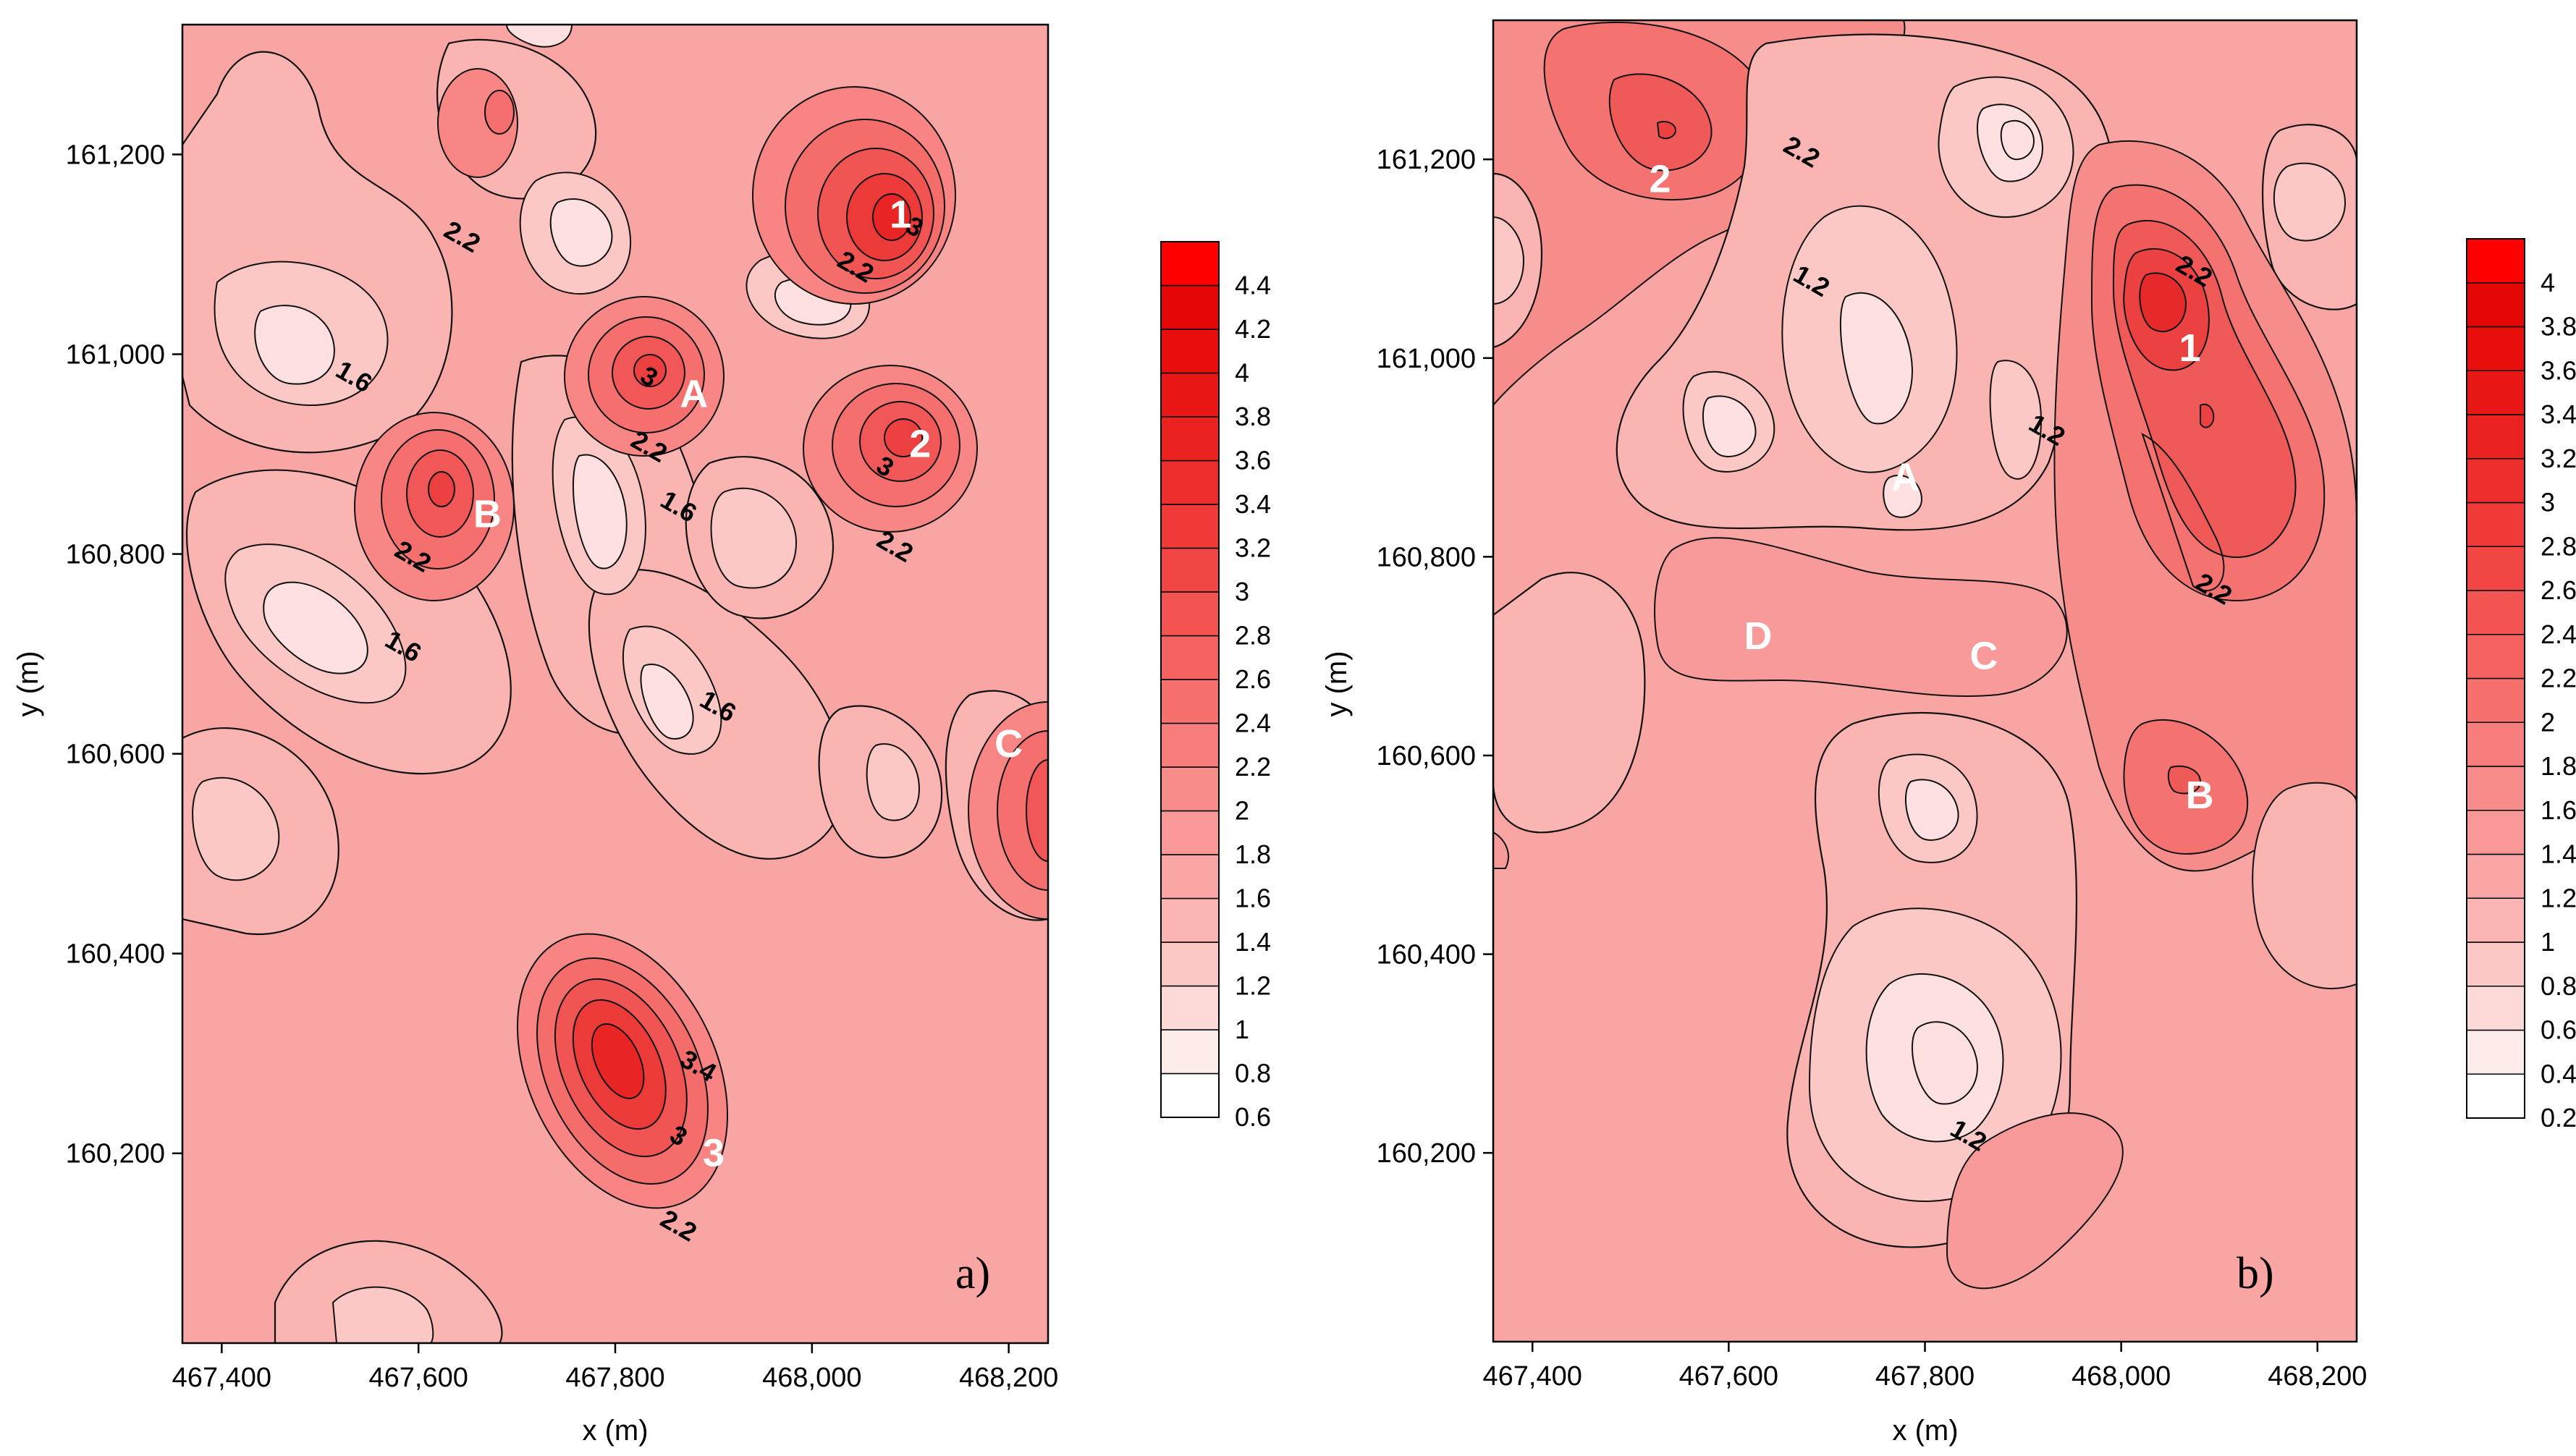  I want to click on colorbar-frame, so click(2495, 678).